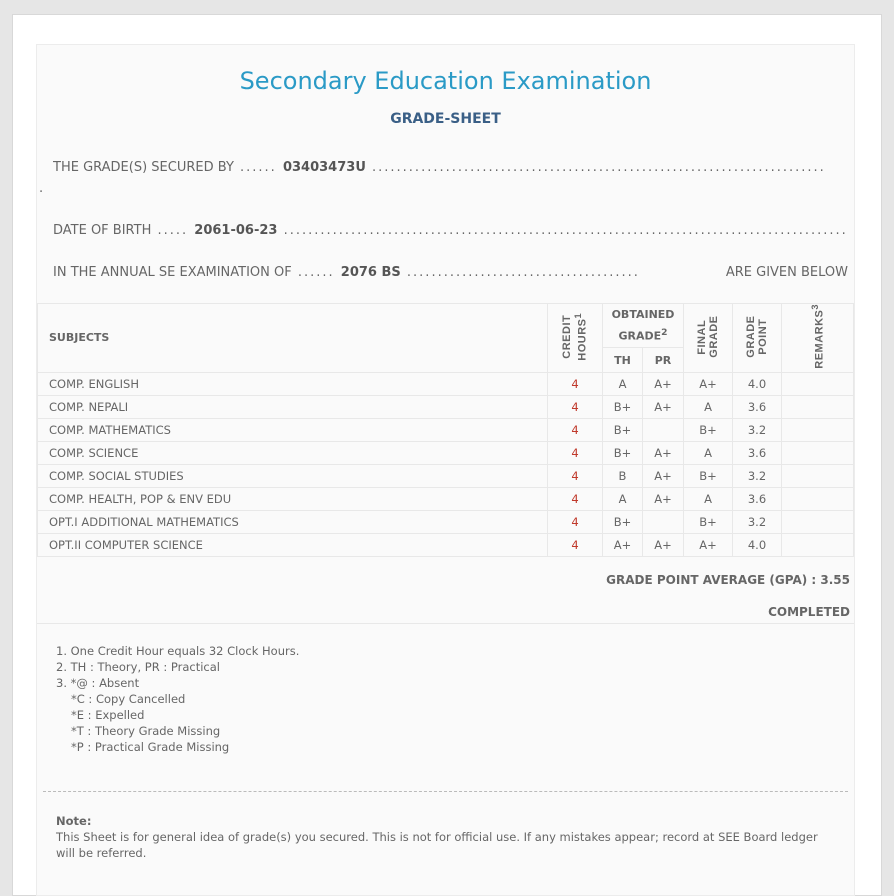  I want to click on dashed-divider, so click(445, 791).